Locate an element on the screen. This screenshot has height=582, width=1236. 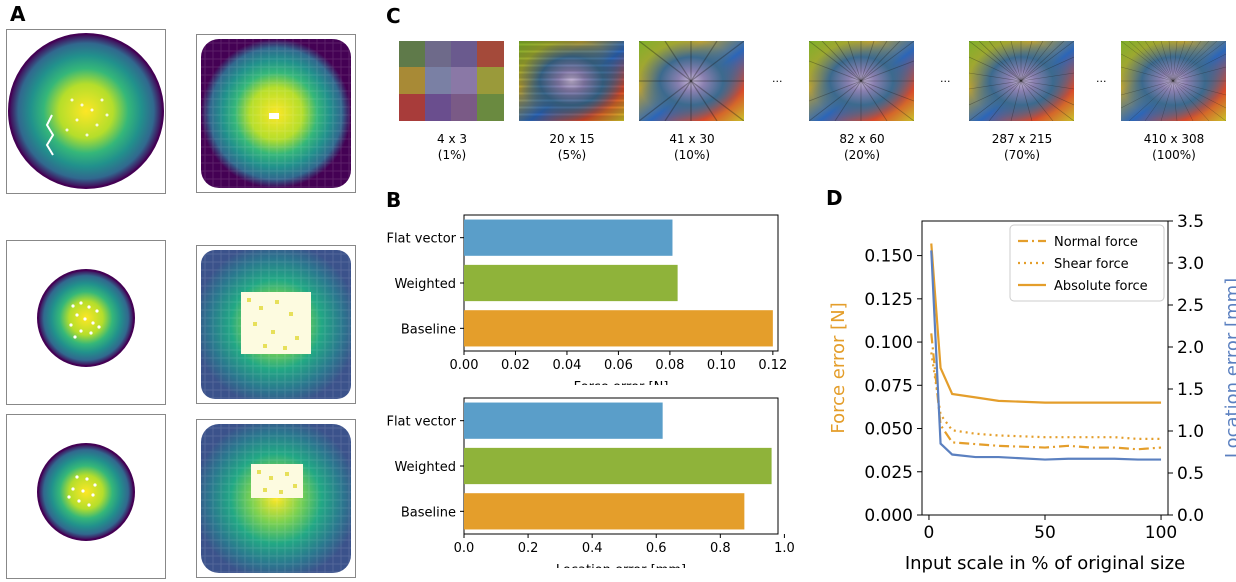
thumbnail-caption-6: 410 x 308 (100%) is located at coordinates (1174, 147).